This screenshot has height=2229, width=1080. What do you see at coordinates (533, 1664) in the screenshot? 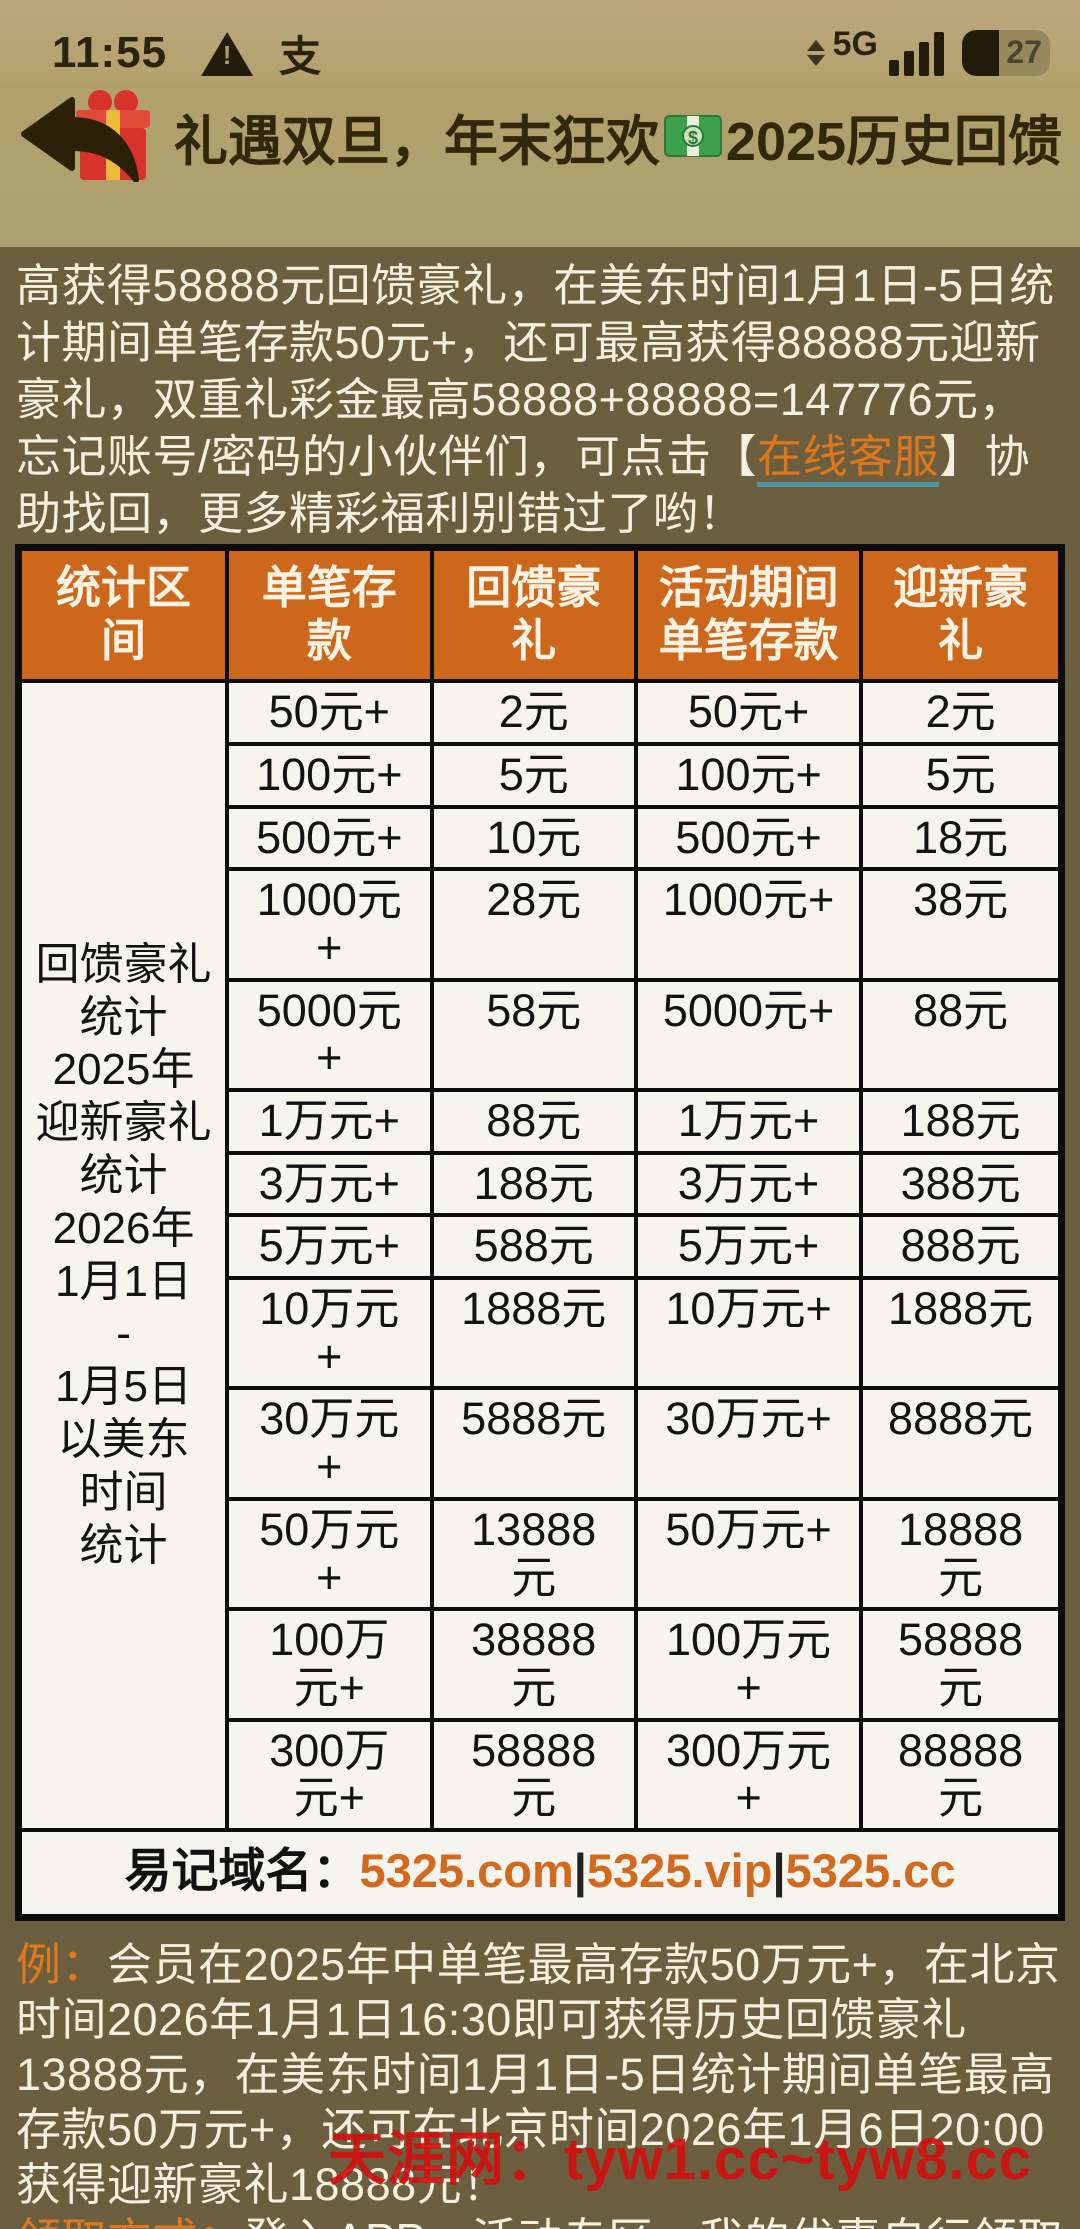
I see `table-cell: 38888 元` at bounding box center [533, 1664].